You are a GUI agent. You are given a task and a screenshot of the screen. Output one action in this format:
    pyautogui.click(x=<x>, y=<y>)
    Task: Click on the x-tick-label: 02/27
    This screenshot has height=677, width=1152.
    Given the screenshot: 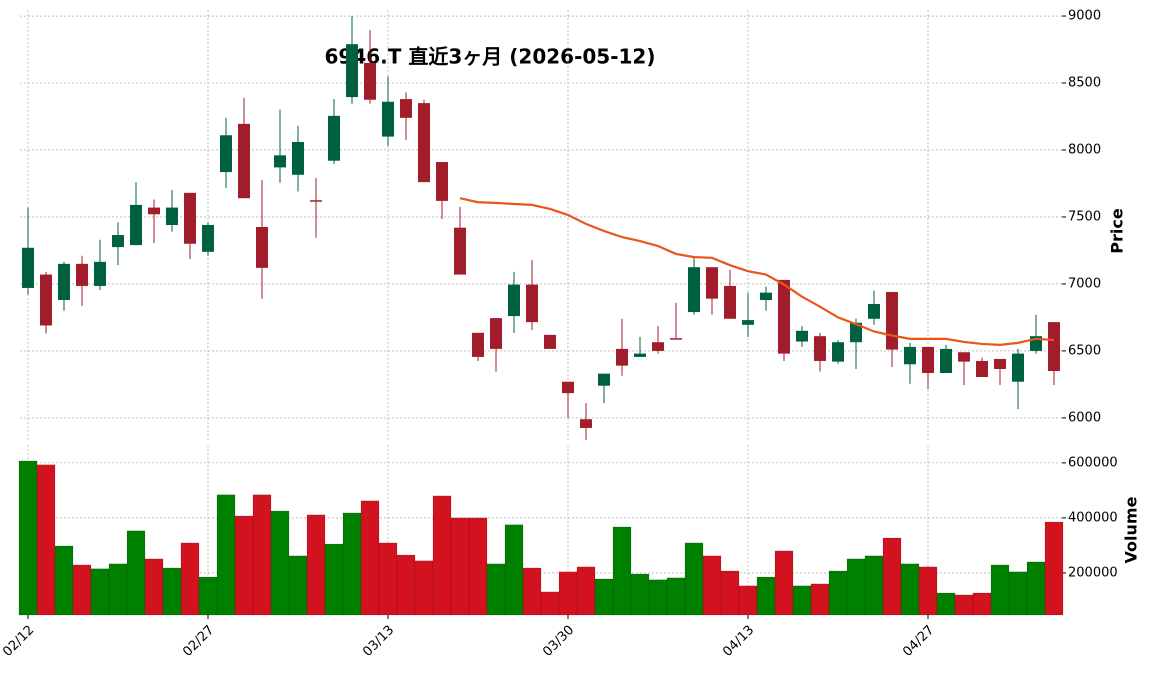 What is the action you would take?
    pyautogui.click(x=198, y=641)
    